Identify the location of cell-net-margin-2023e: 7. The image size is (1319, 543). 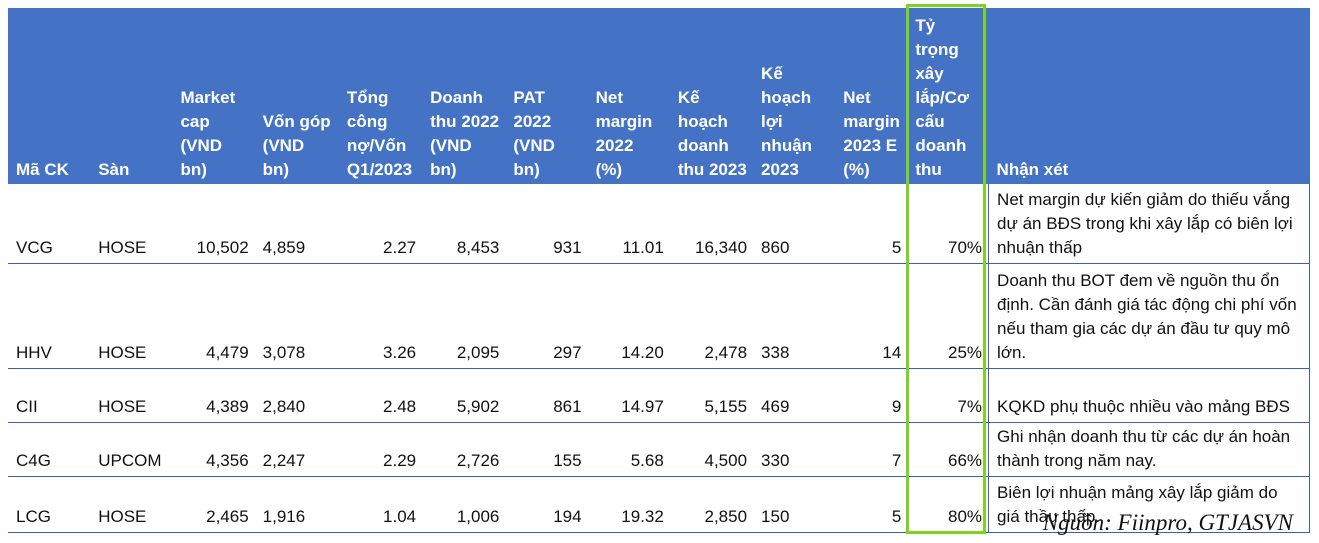
(871, 449).